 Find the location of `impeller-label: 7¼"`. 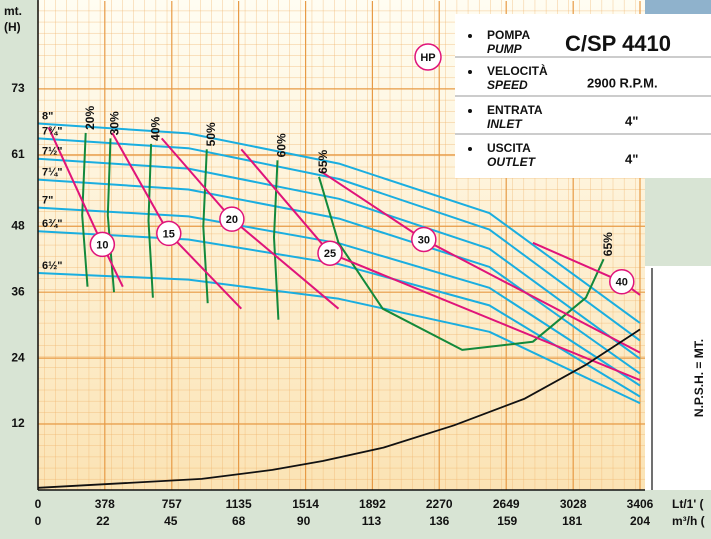

impeller-label: 7¼" is located at coordinates (52, 172).